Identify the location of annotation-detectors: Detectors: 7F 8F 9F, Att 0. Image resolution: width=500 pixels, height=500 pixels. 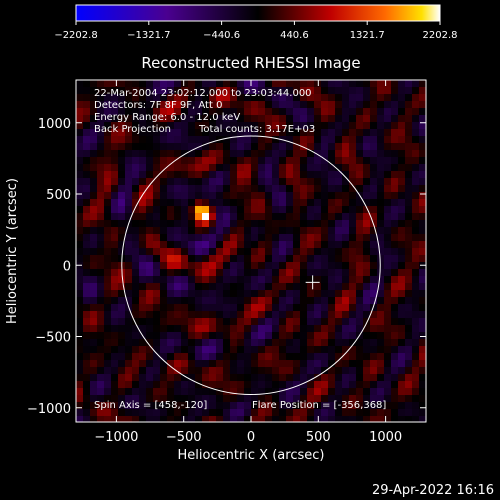
(158, 105).